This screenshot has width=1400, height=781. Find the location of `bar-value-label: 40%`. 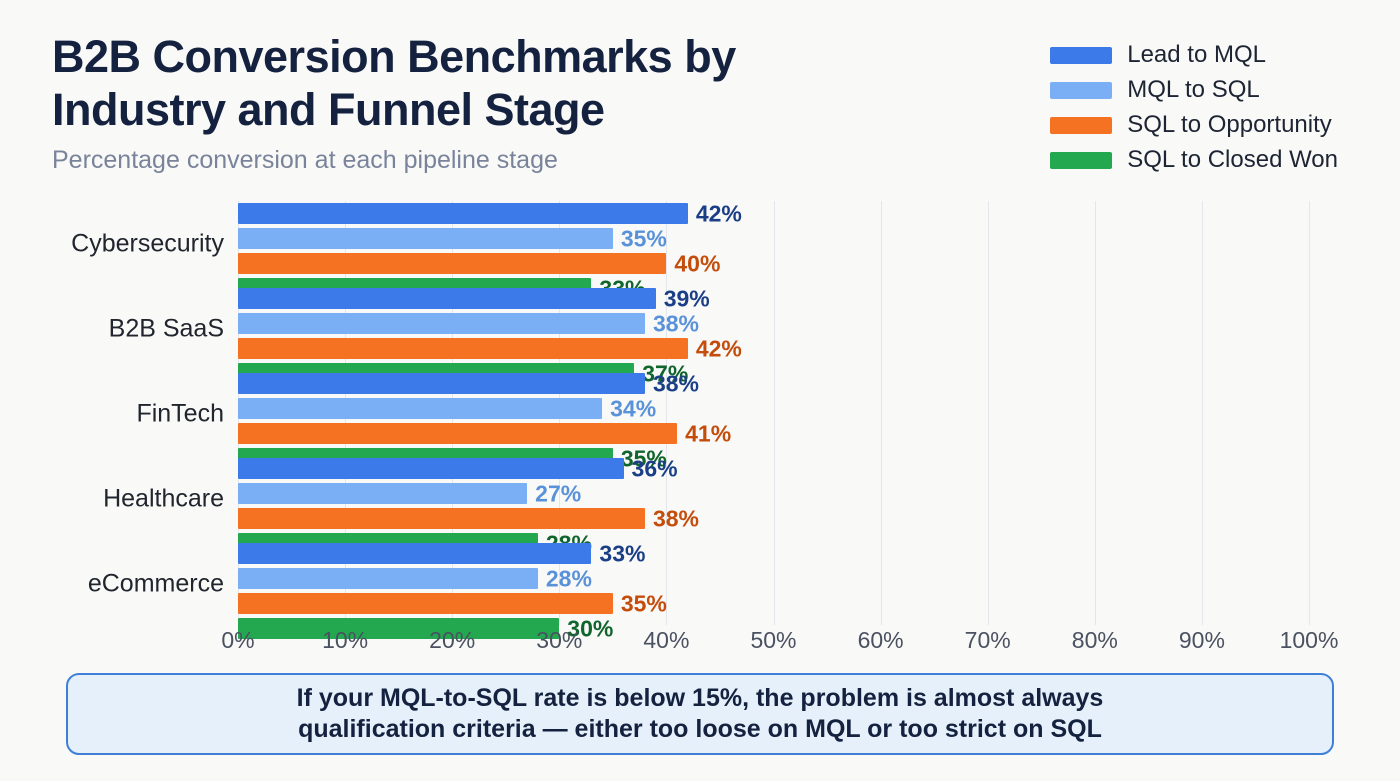

bar-value-label: 40% is located at coordinates (697, 263).